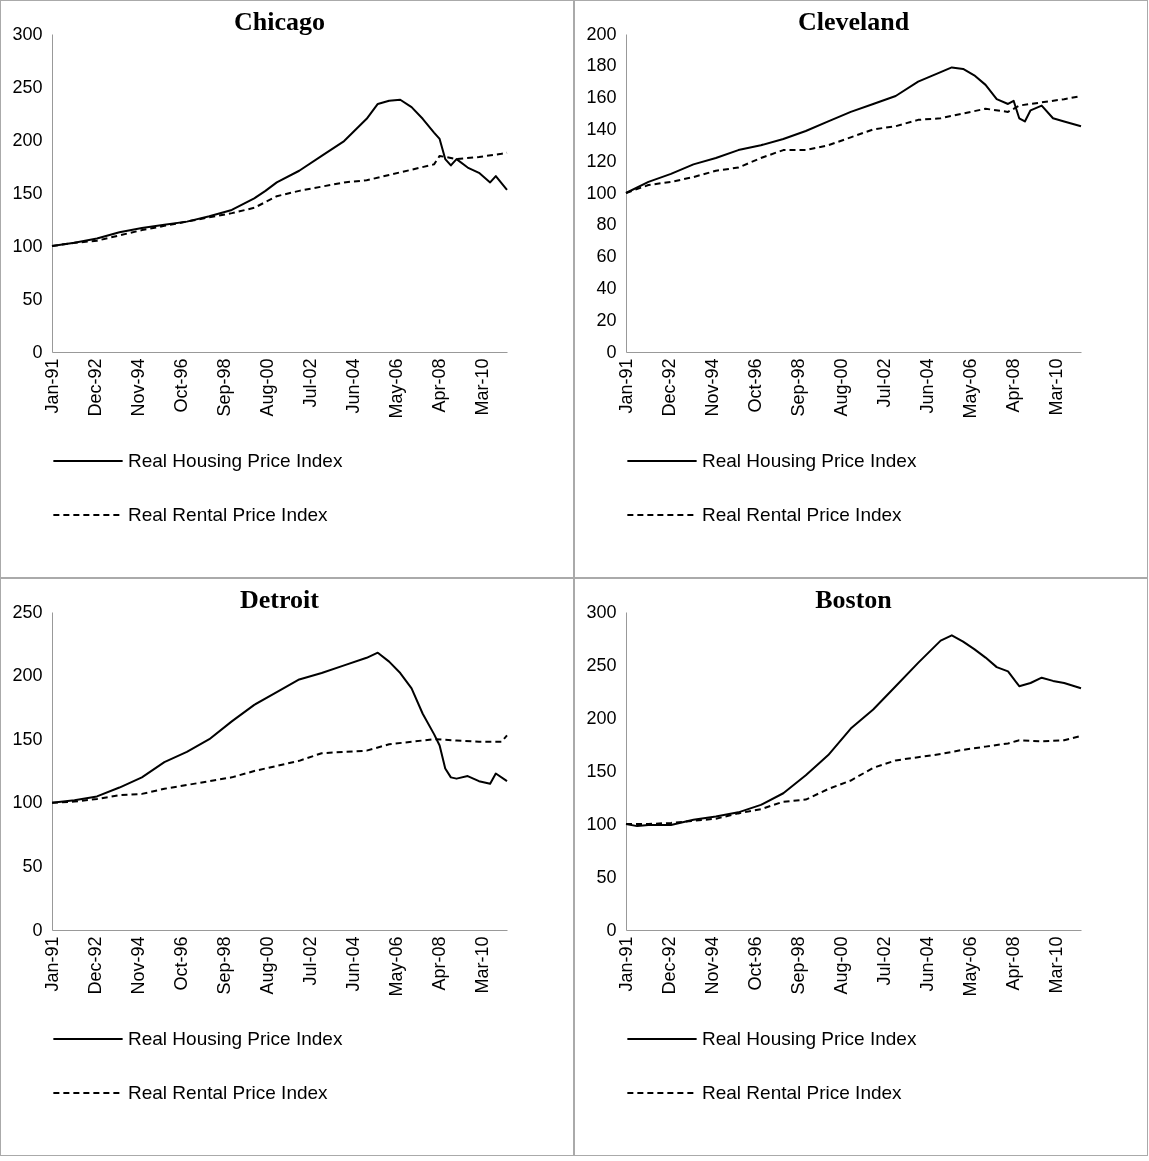 Image resolution: width=1149 pixels, height=1161 pixels. Describe the element at coordinates (606, 224) in the screenshot. I see `y-tick-label: 80` at that location.